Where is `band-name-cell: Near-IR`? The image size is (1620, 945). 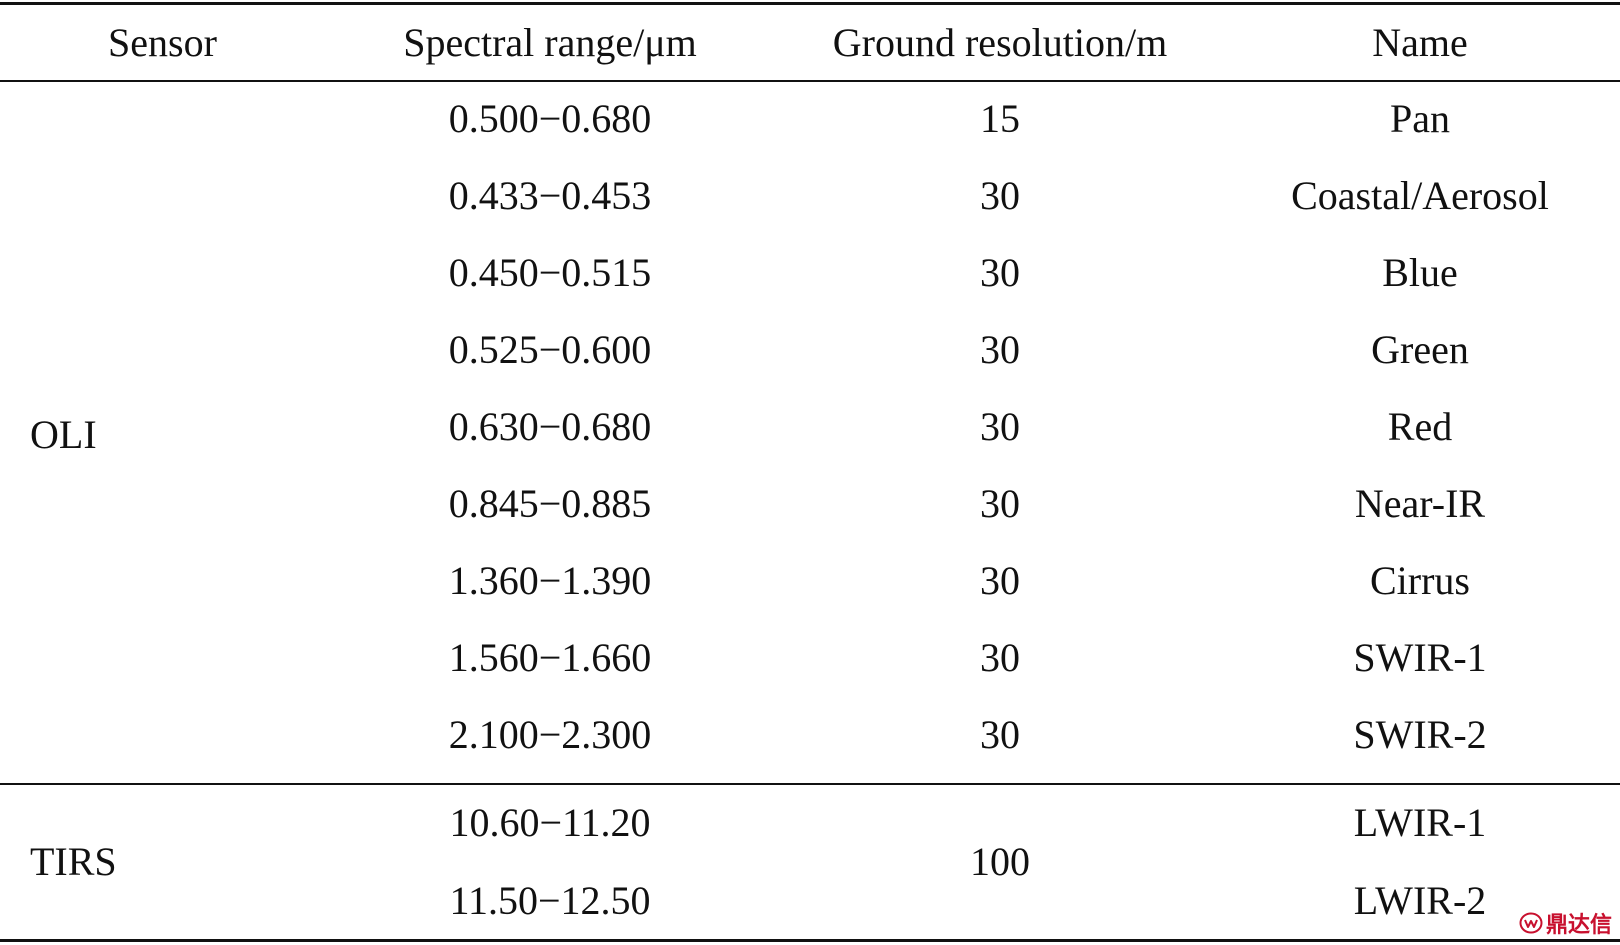
band-name-cell: Near-IR is located at coordinates (1420, 503).